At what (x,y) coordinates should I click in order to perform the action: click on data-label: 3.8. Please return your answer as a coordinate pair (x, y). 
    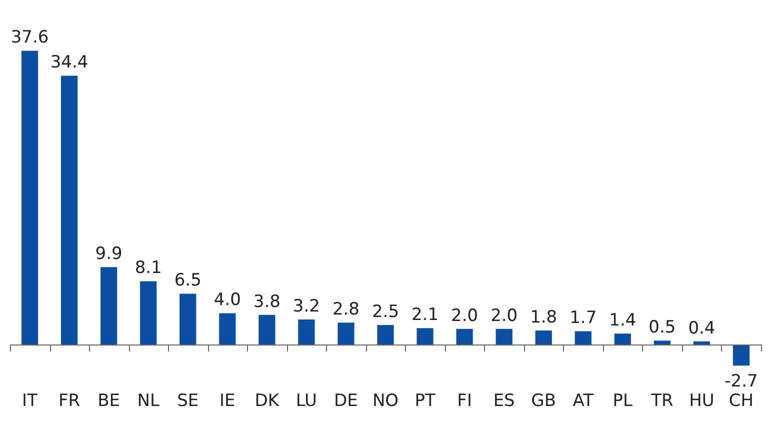
    Looking at the image, I should click on (266, 302).